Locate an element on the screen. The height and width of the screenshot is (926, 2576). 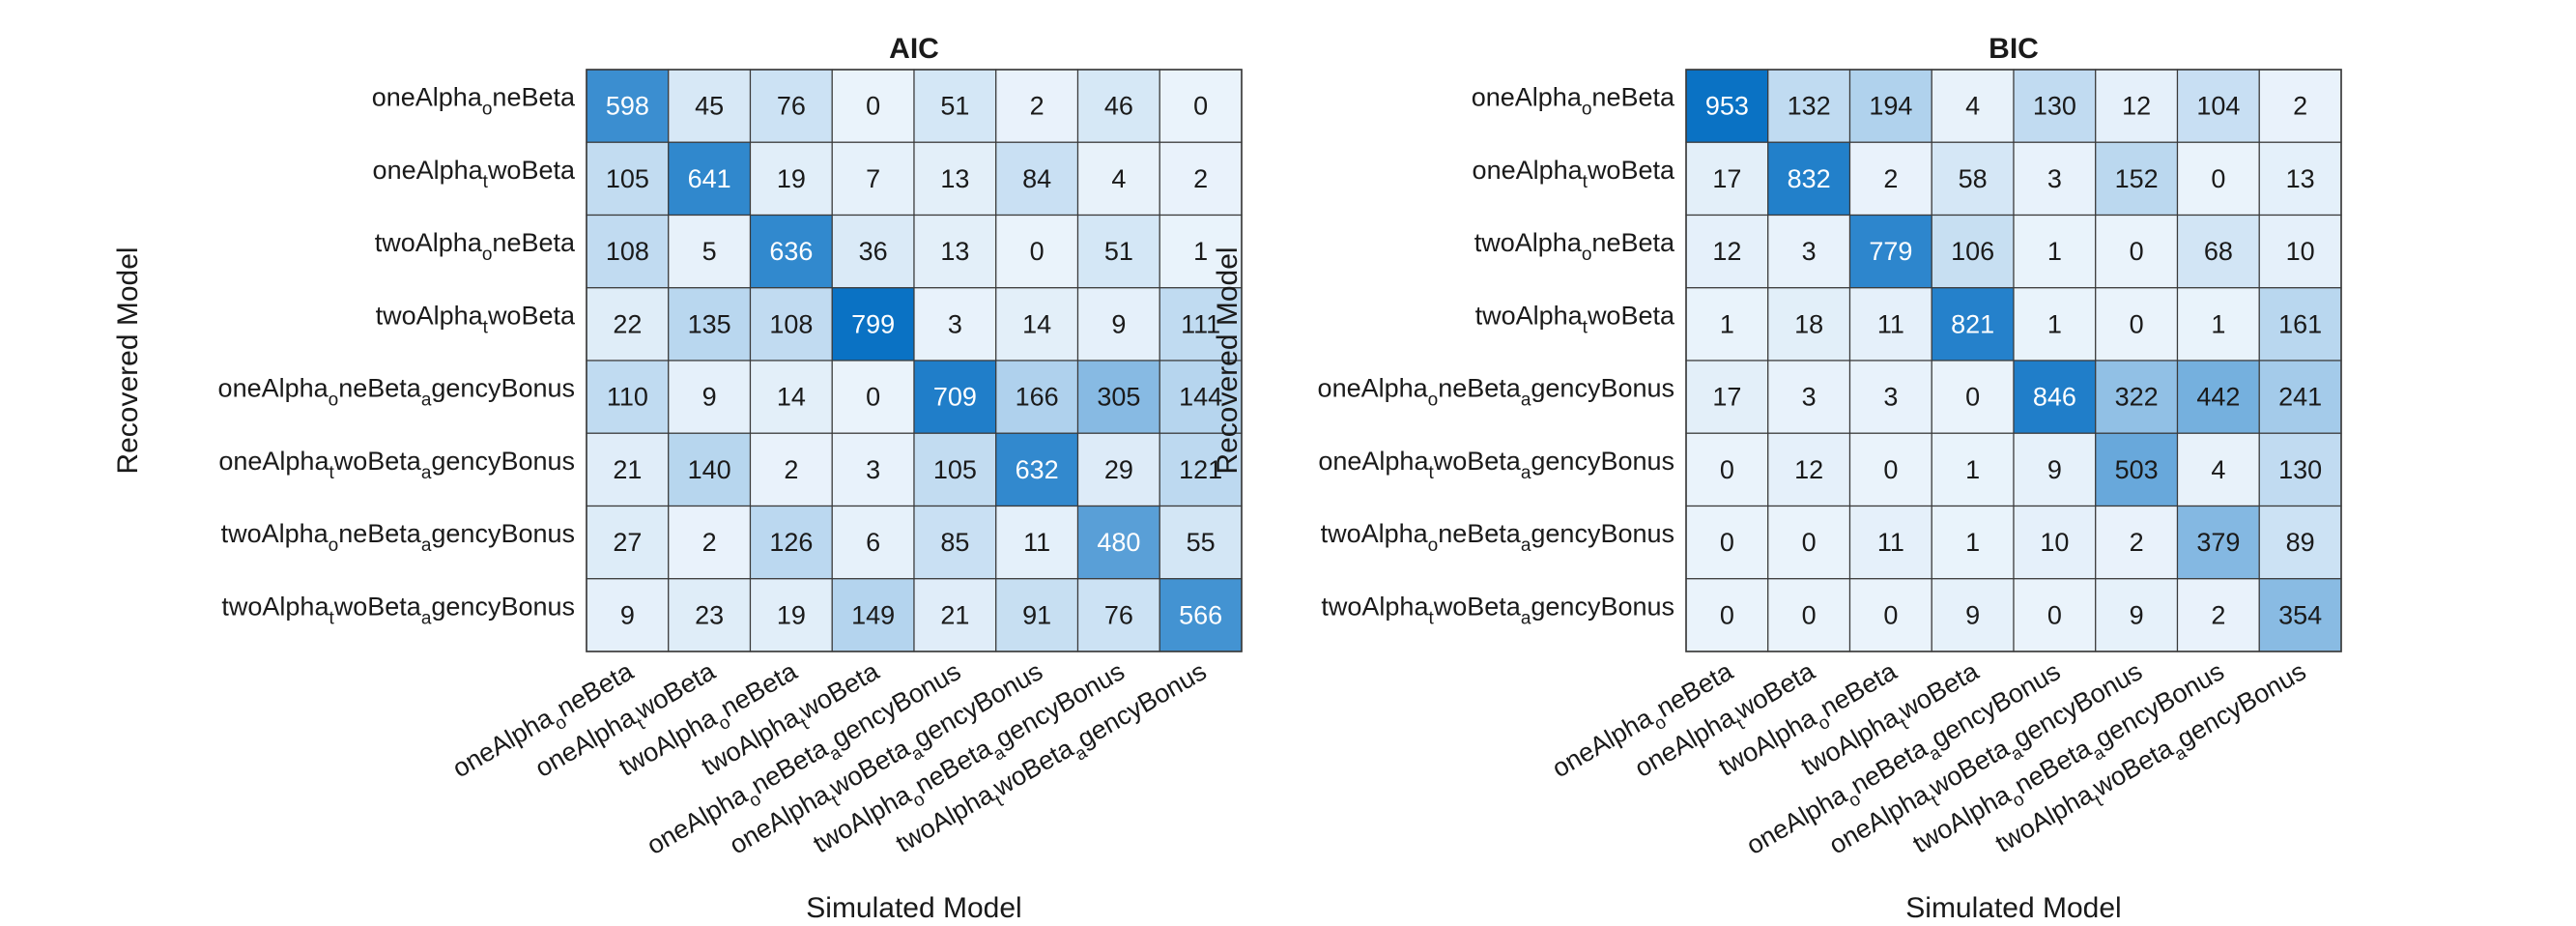
cell-value-label: 29 is located at coordinates (1118, 469).